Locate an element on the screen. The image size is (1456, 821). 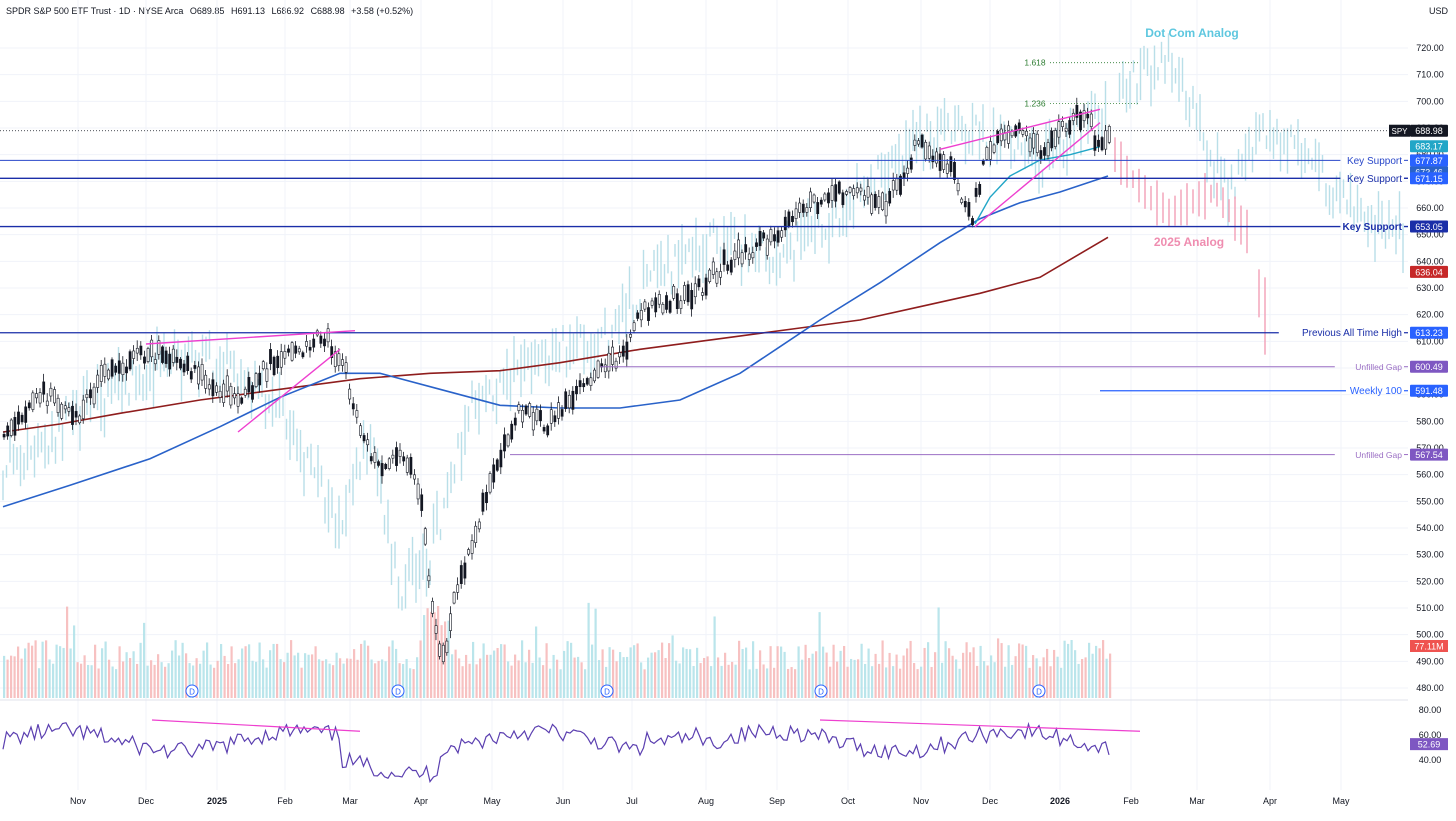
dividend-label: D is located at coordinates (1039, 692).